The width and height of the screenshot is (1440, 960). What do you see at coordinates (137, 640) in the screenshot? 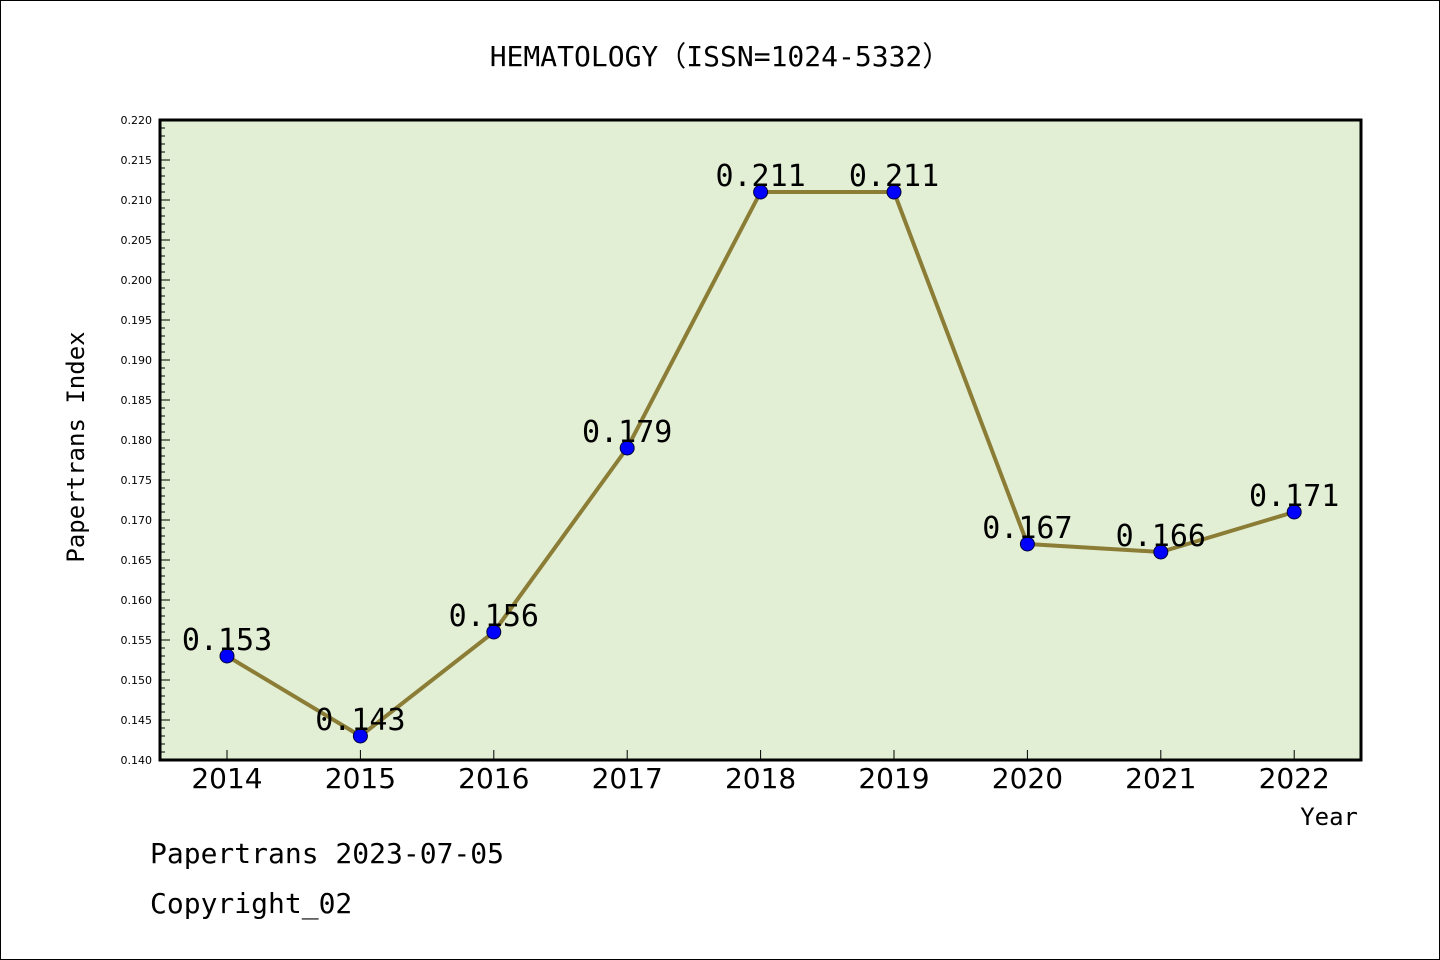
I see `y-tick-label: 0.155` at bounding box center [137, 640].